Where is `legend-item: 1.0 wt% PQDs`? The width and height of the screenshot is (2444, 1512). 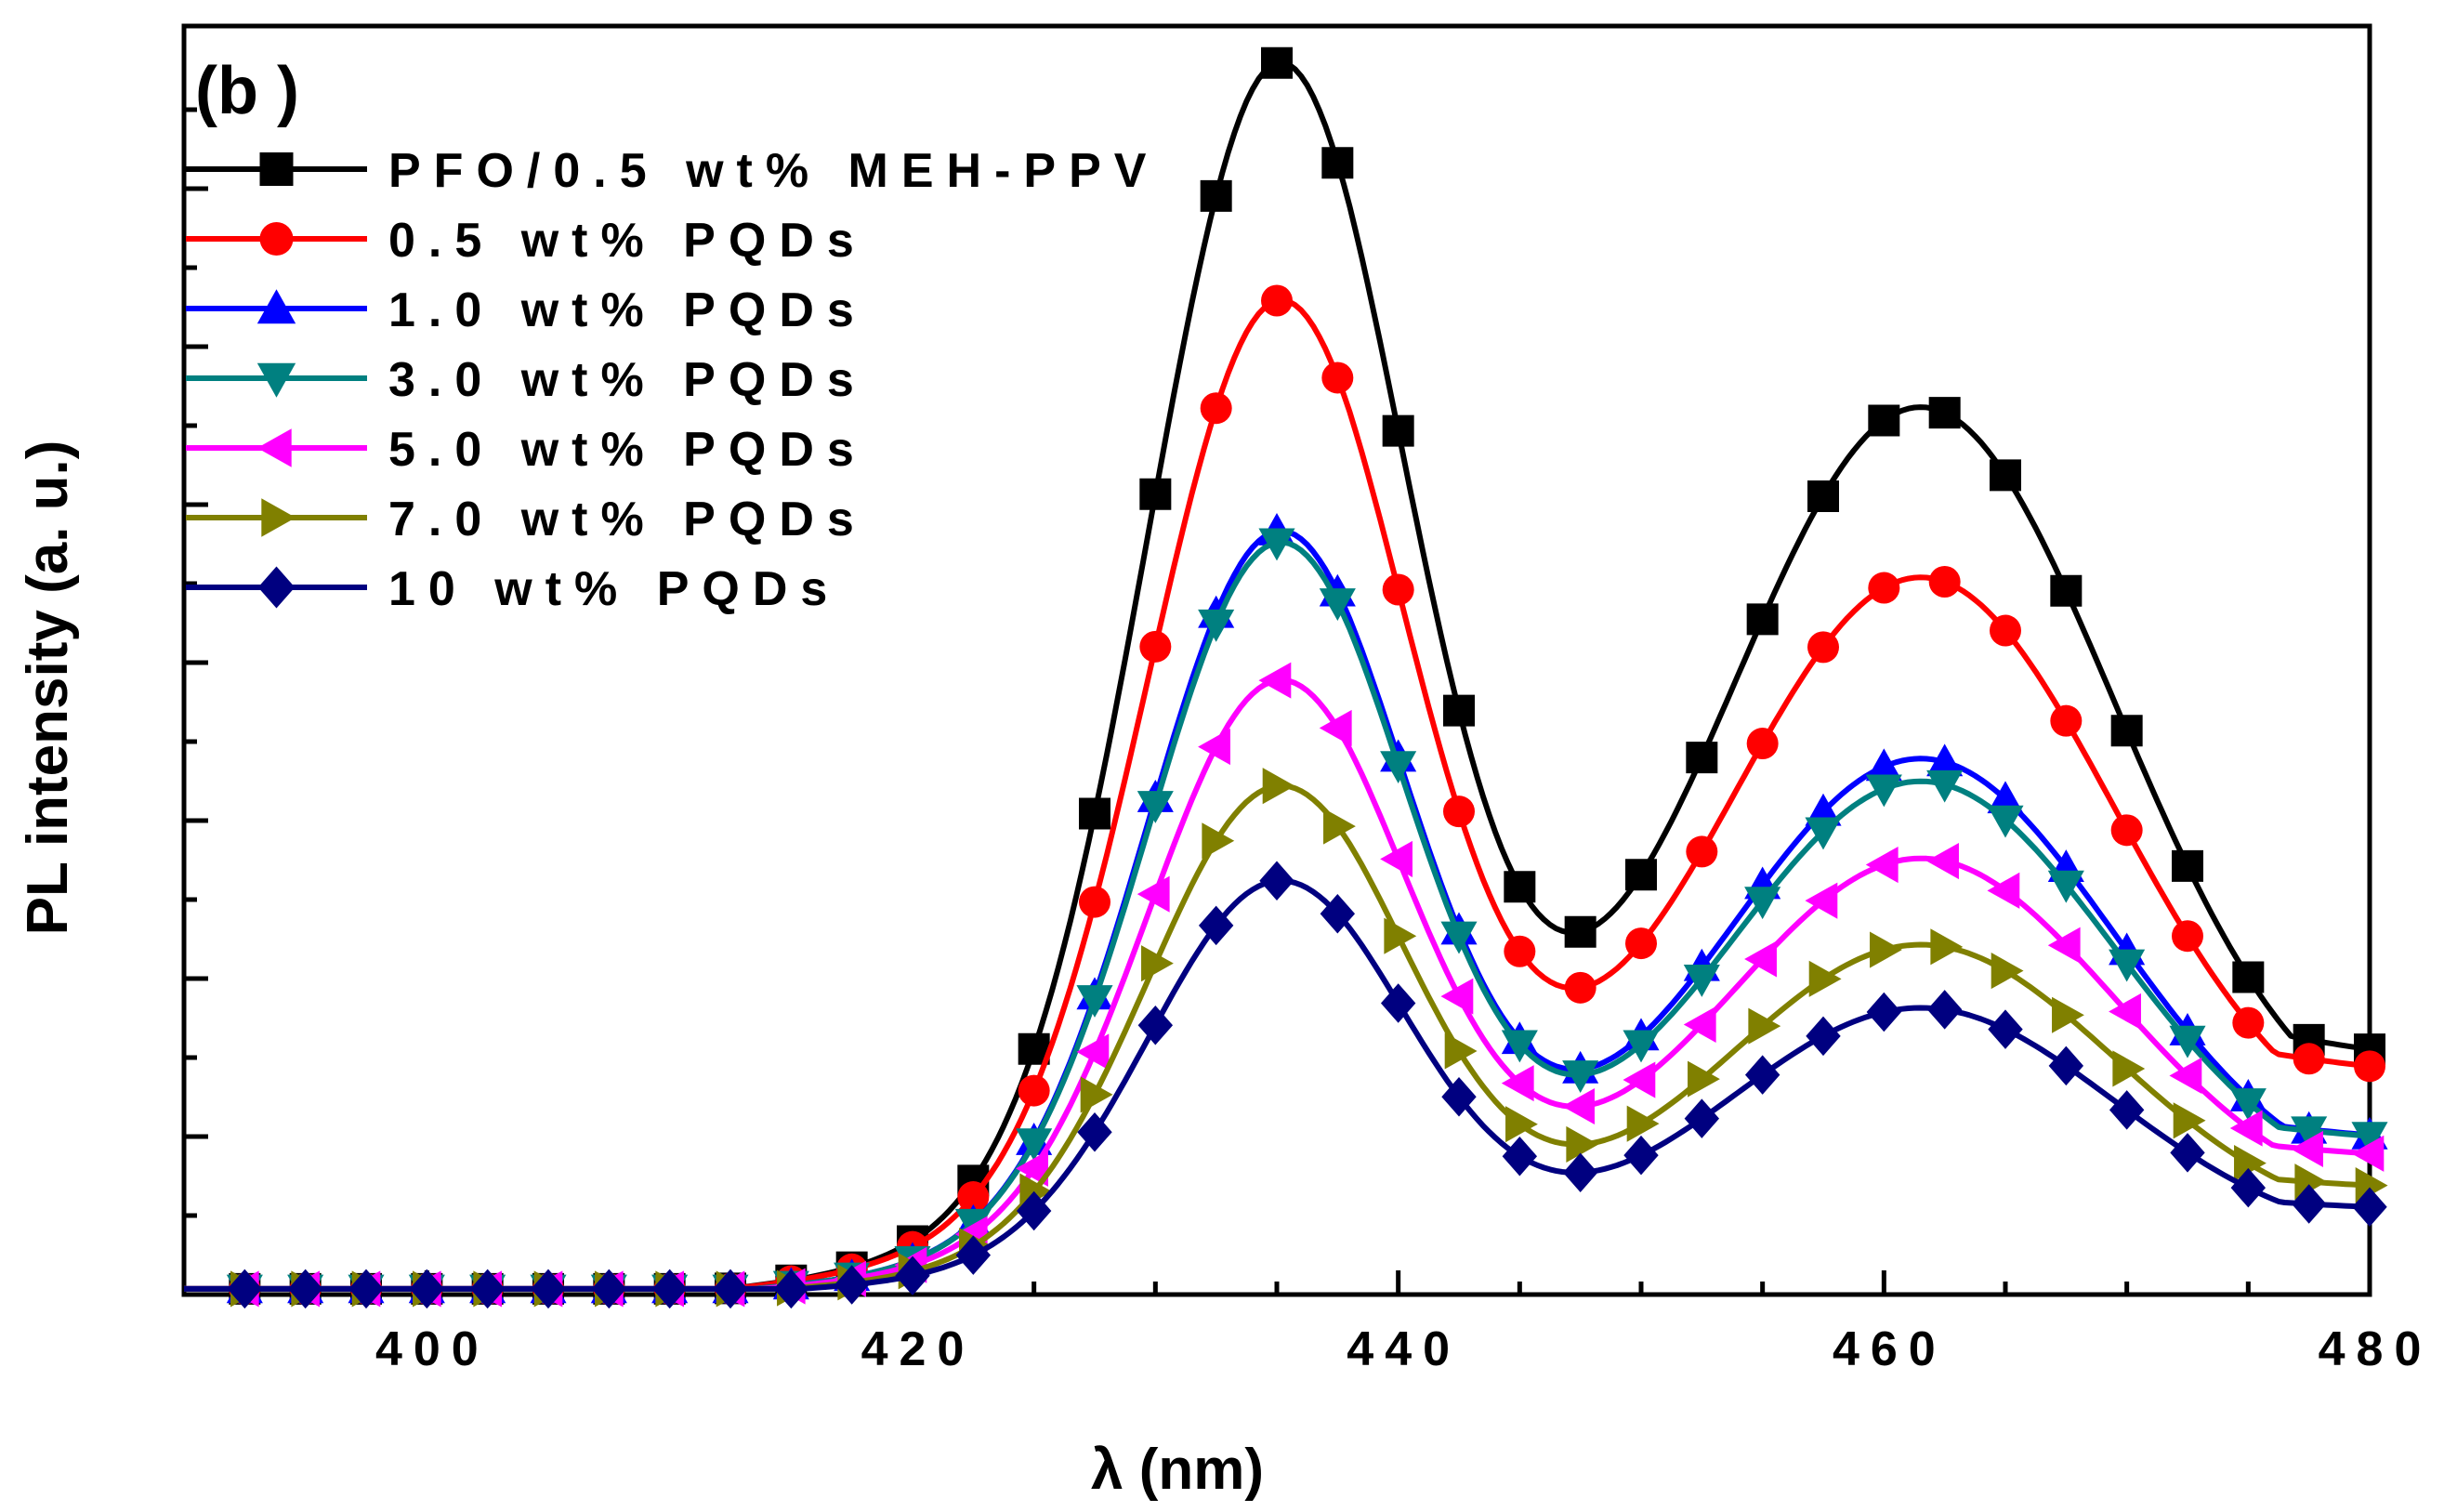
legend-item: 1.0 wt% PQDs is located at coordinates (526, 310).